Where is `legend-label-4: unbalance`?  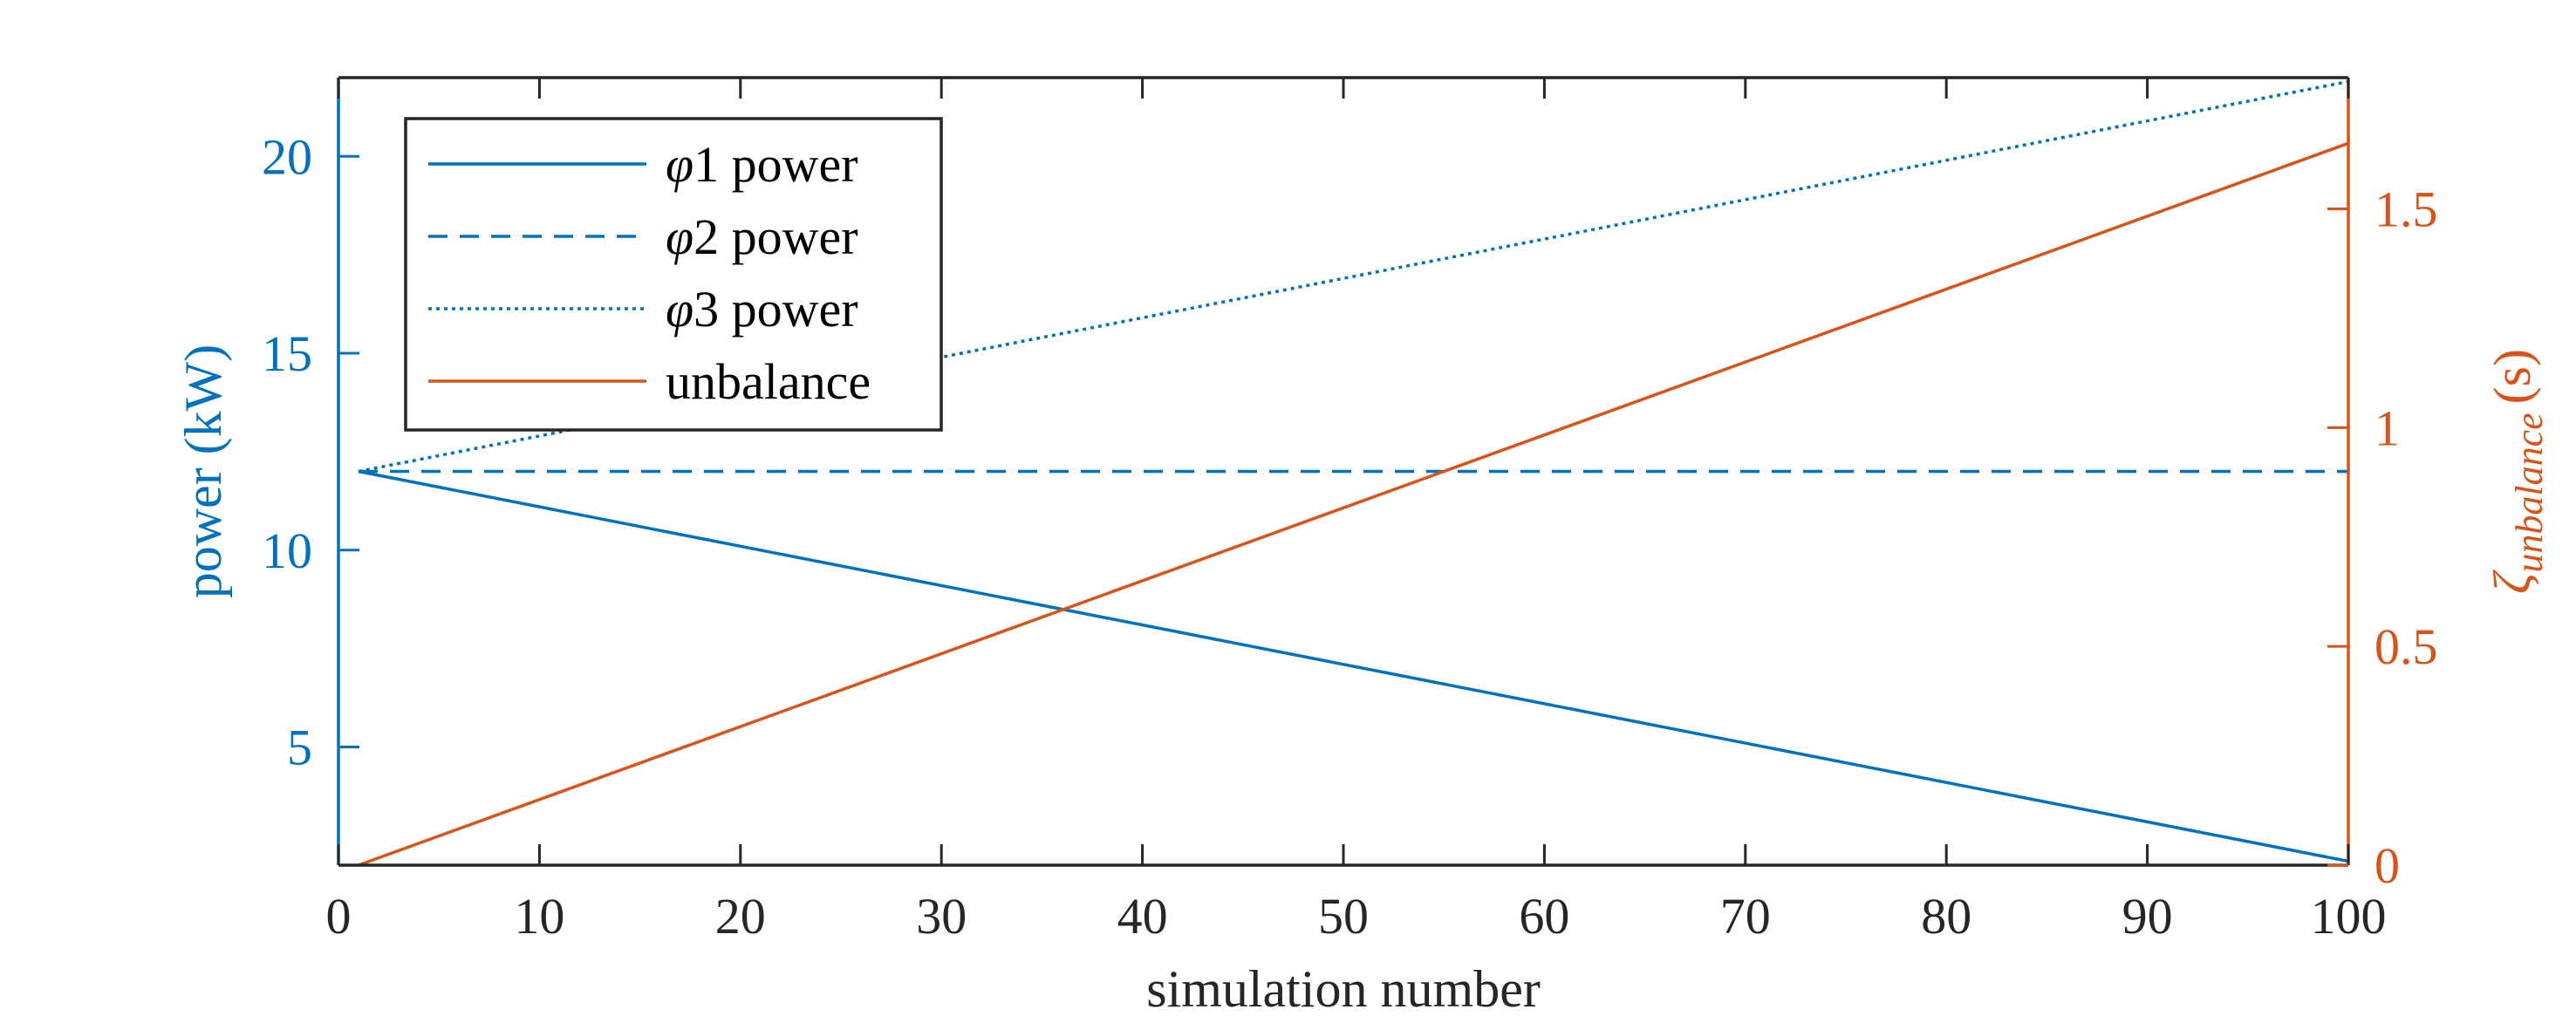
legend-label-4: unbalance is located at coordinates (768, 381).